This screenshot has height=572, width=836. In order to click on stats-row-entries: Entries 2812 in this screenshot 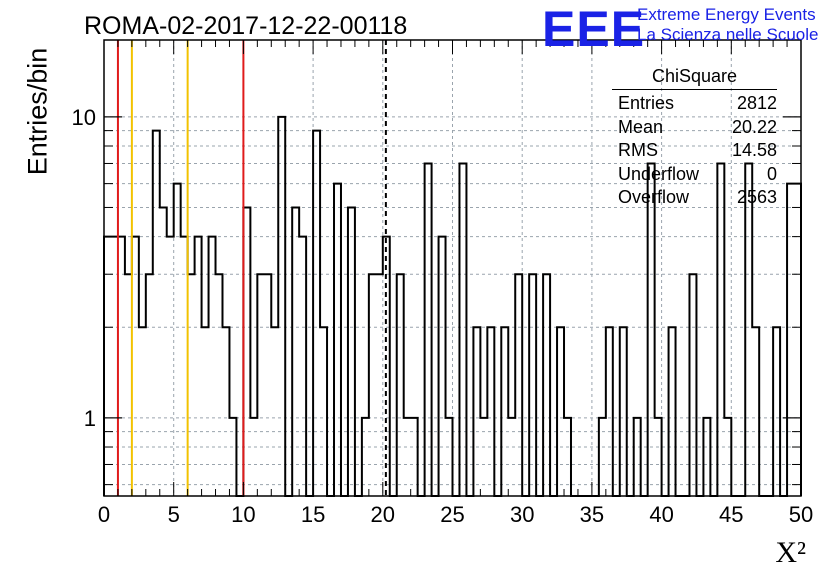, I will do `click(694, 104)`.